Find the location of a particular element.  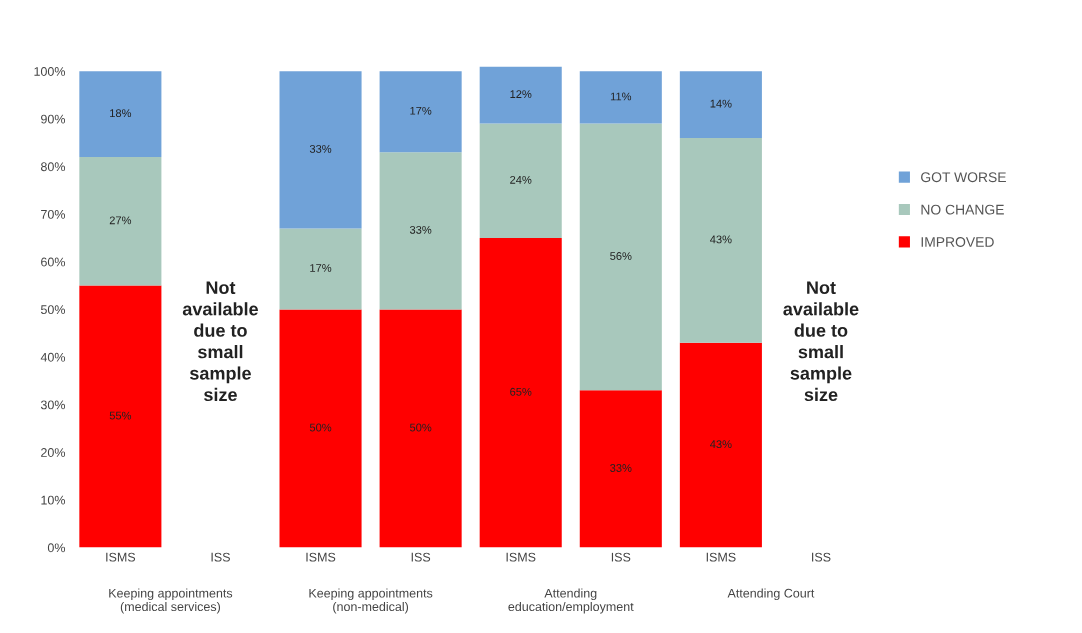

data-label: 65% is located at coordinates (521, 391).